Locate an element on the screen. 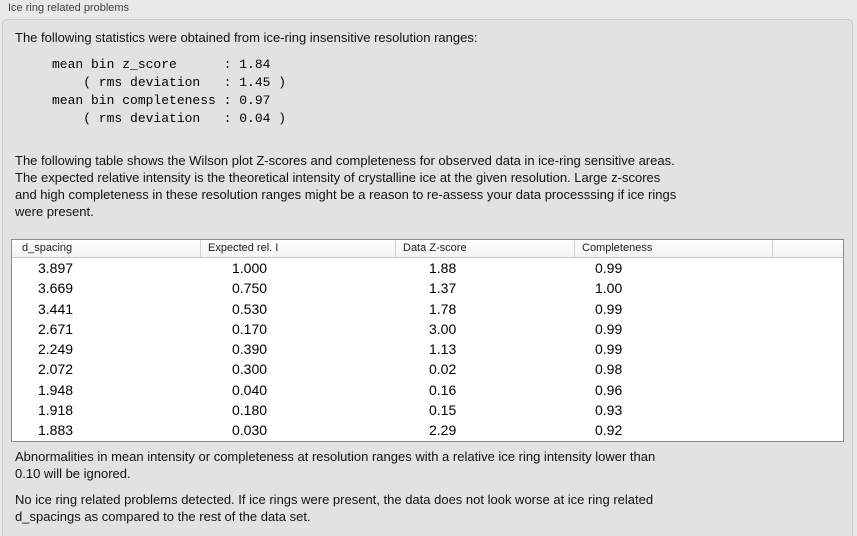 The width and height of the screenshot is (857, 536). column-header-completeness: Completeness is located at coordinates (673, 248).